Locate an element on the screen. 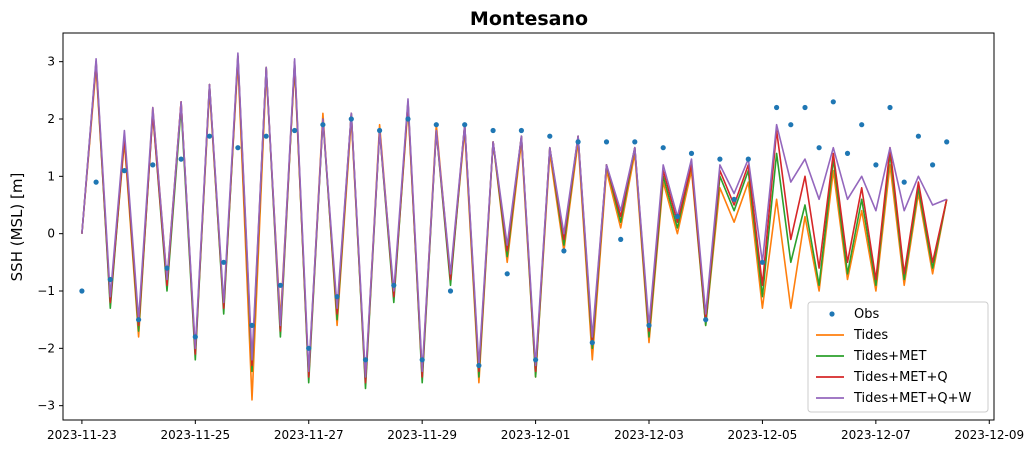  y-tick-label: −3 is located at coordinates (46, 406).